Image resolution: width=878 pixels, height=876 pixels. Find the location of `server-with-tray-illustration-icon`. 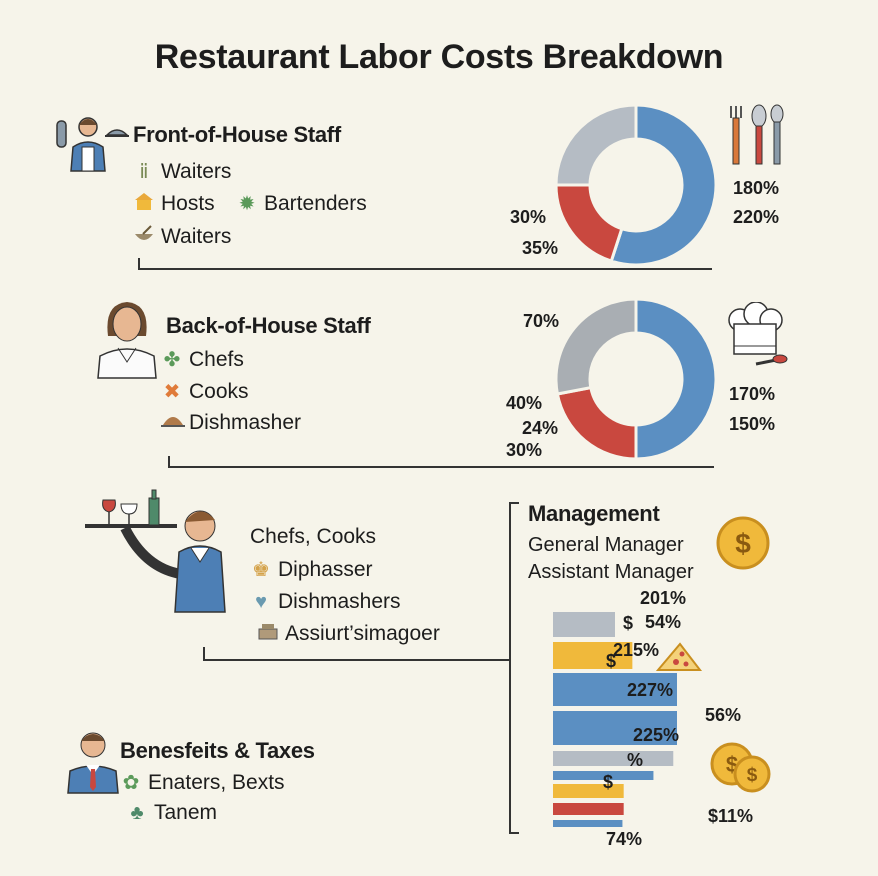

server-with-tray-illustration-icon is located at coordinates (165, 553).